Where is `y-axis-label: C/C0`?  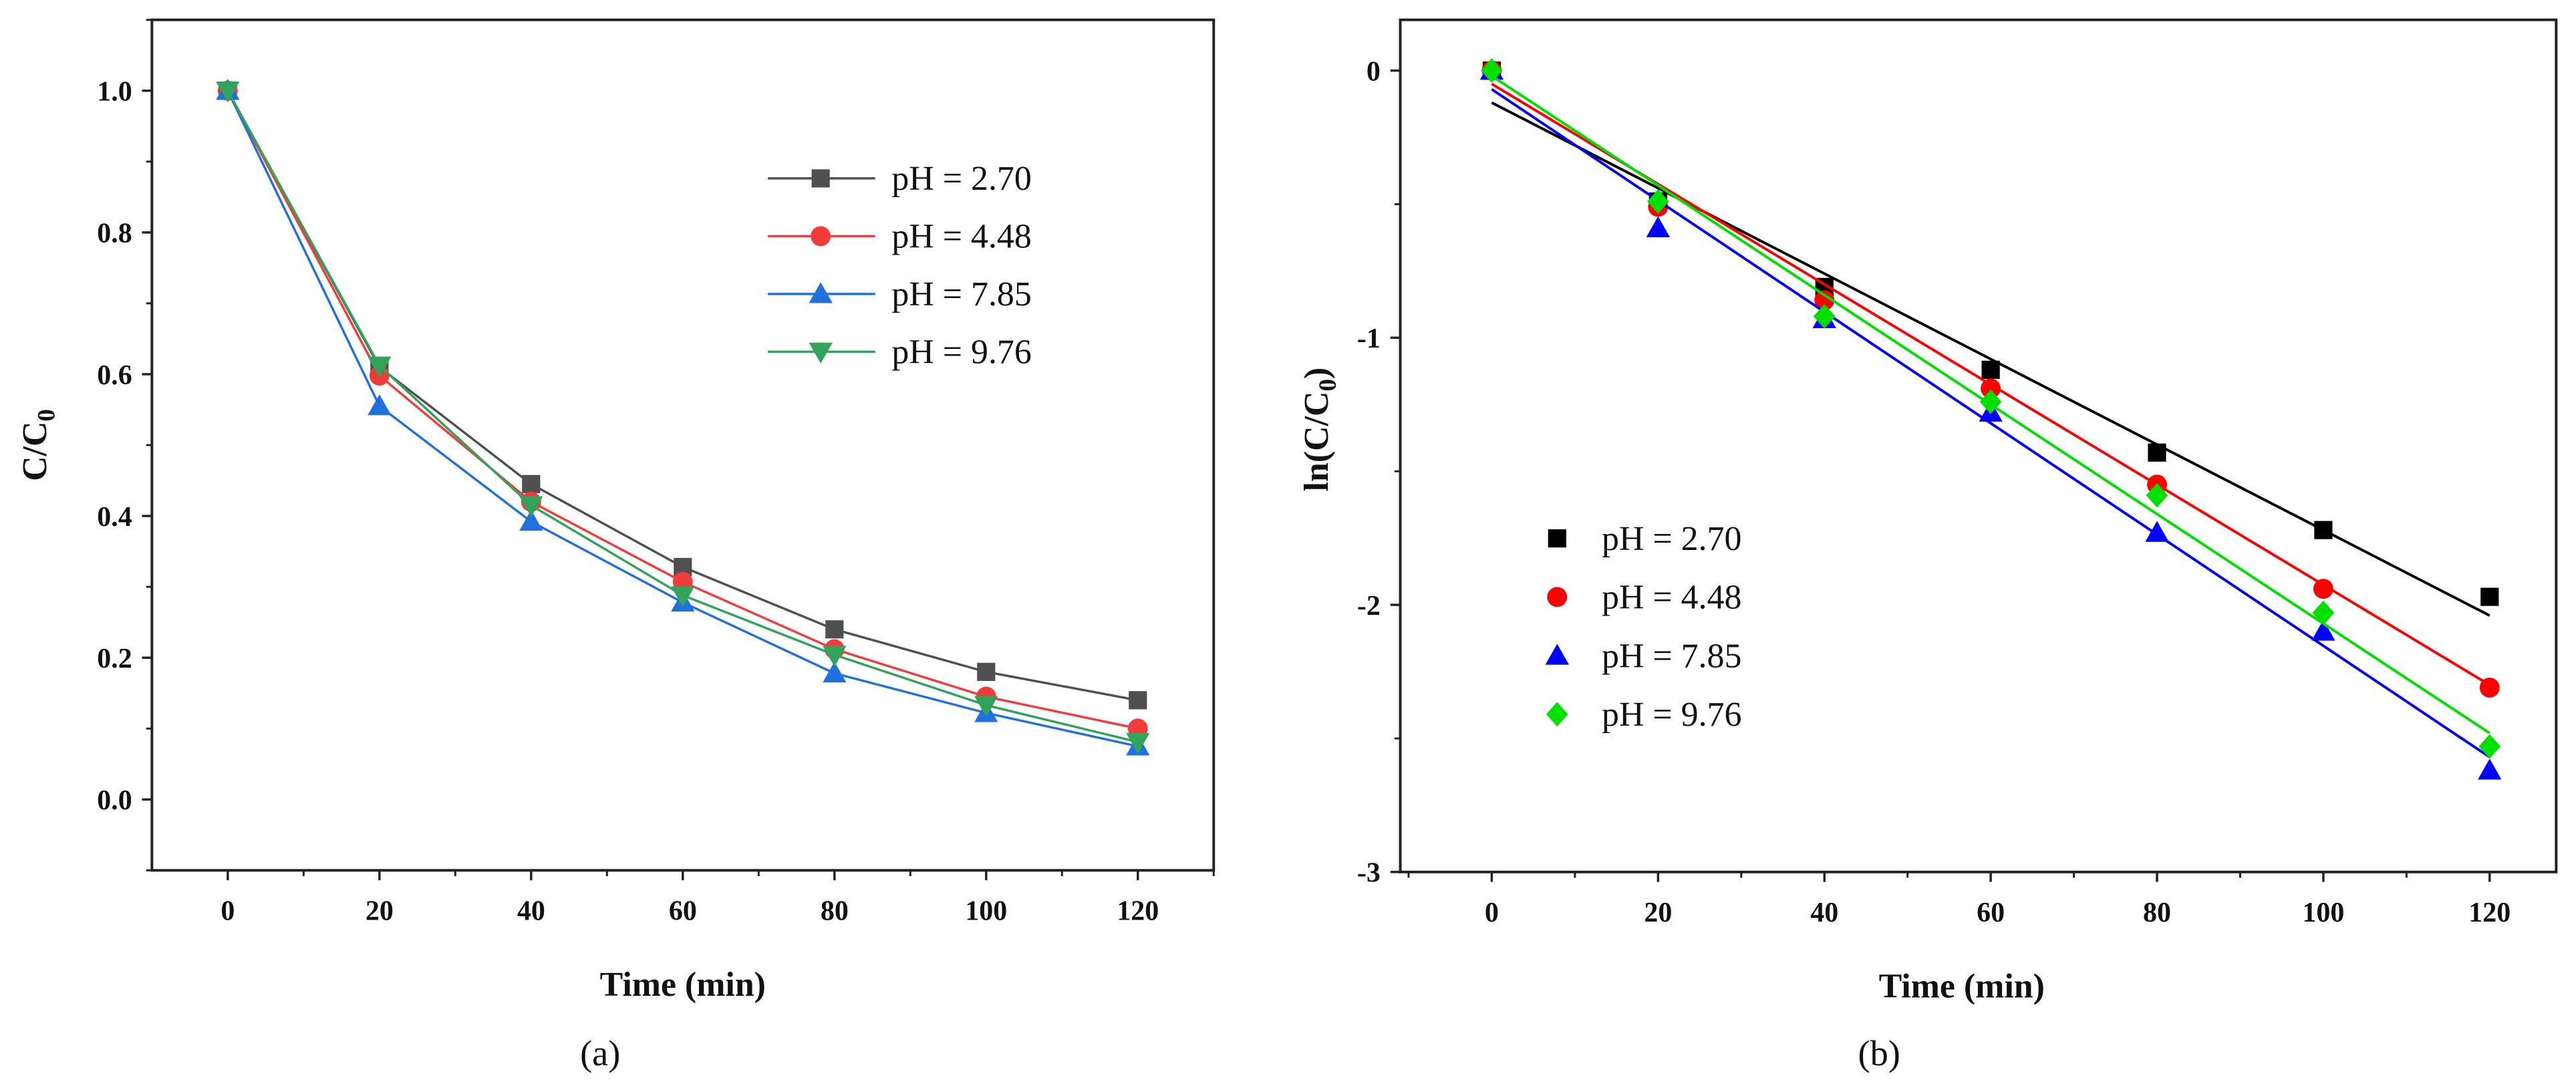
y-axis-label: C/C0 is located at coordinates (38, 445).